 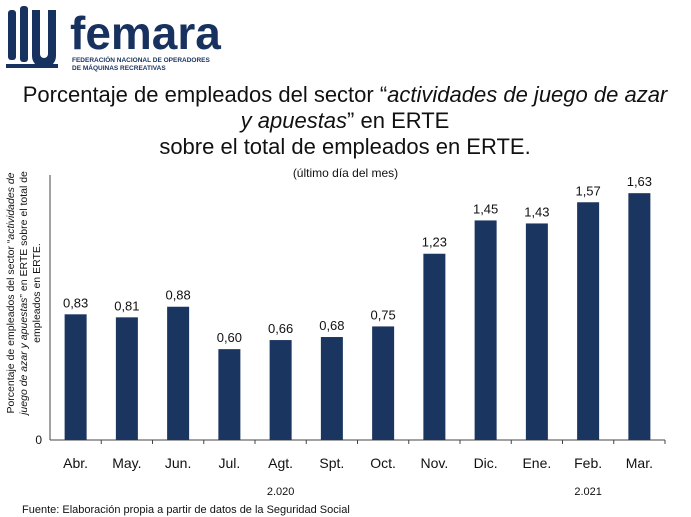 What do you see at coordinates (454, 107) in the screenshot?
I see `title-italic: actividades de juego de azar y apuestas` at bounding box center [454, 107].